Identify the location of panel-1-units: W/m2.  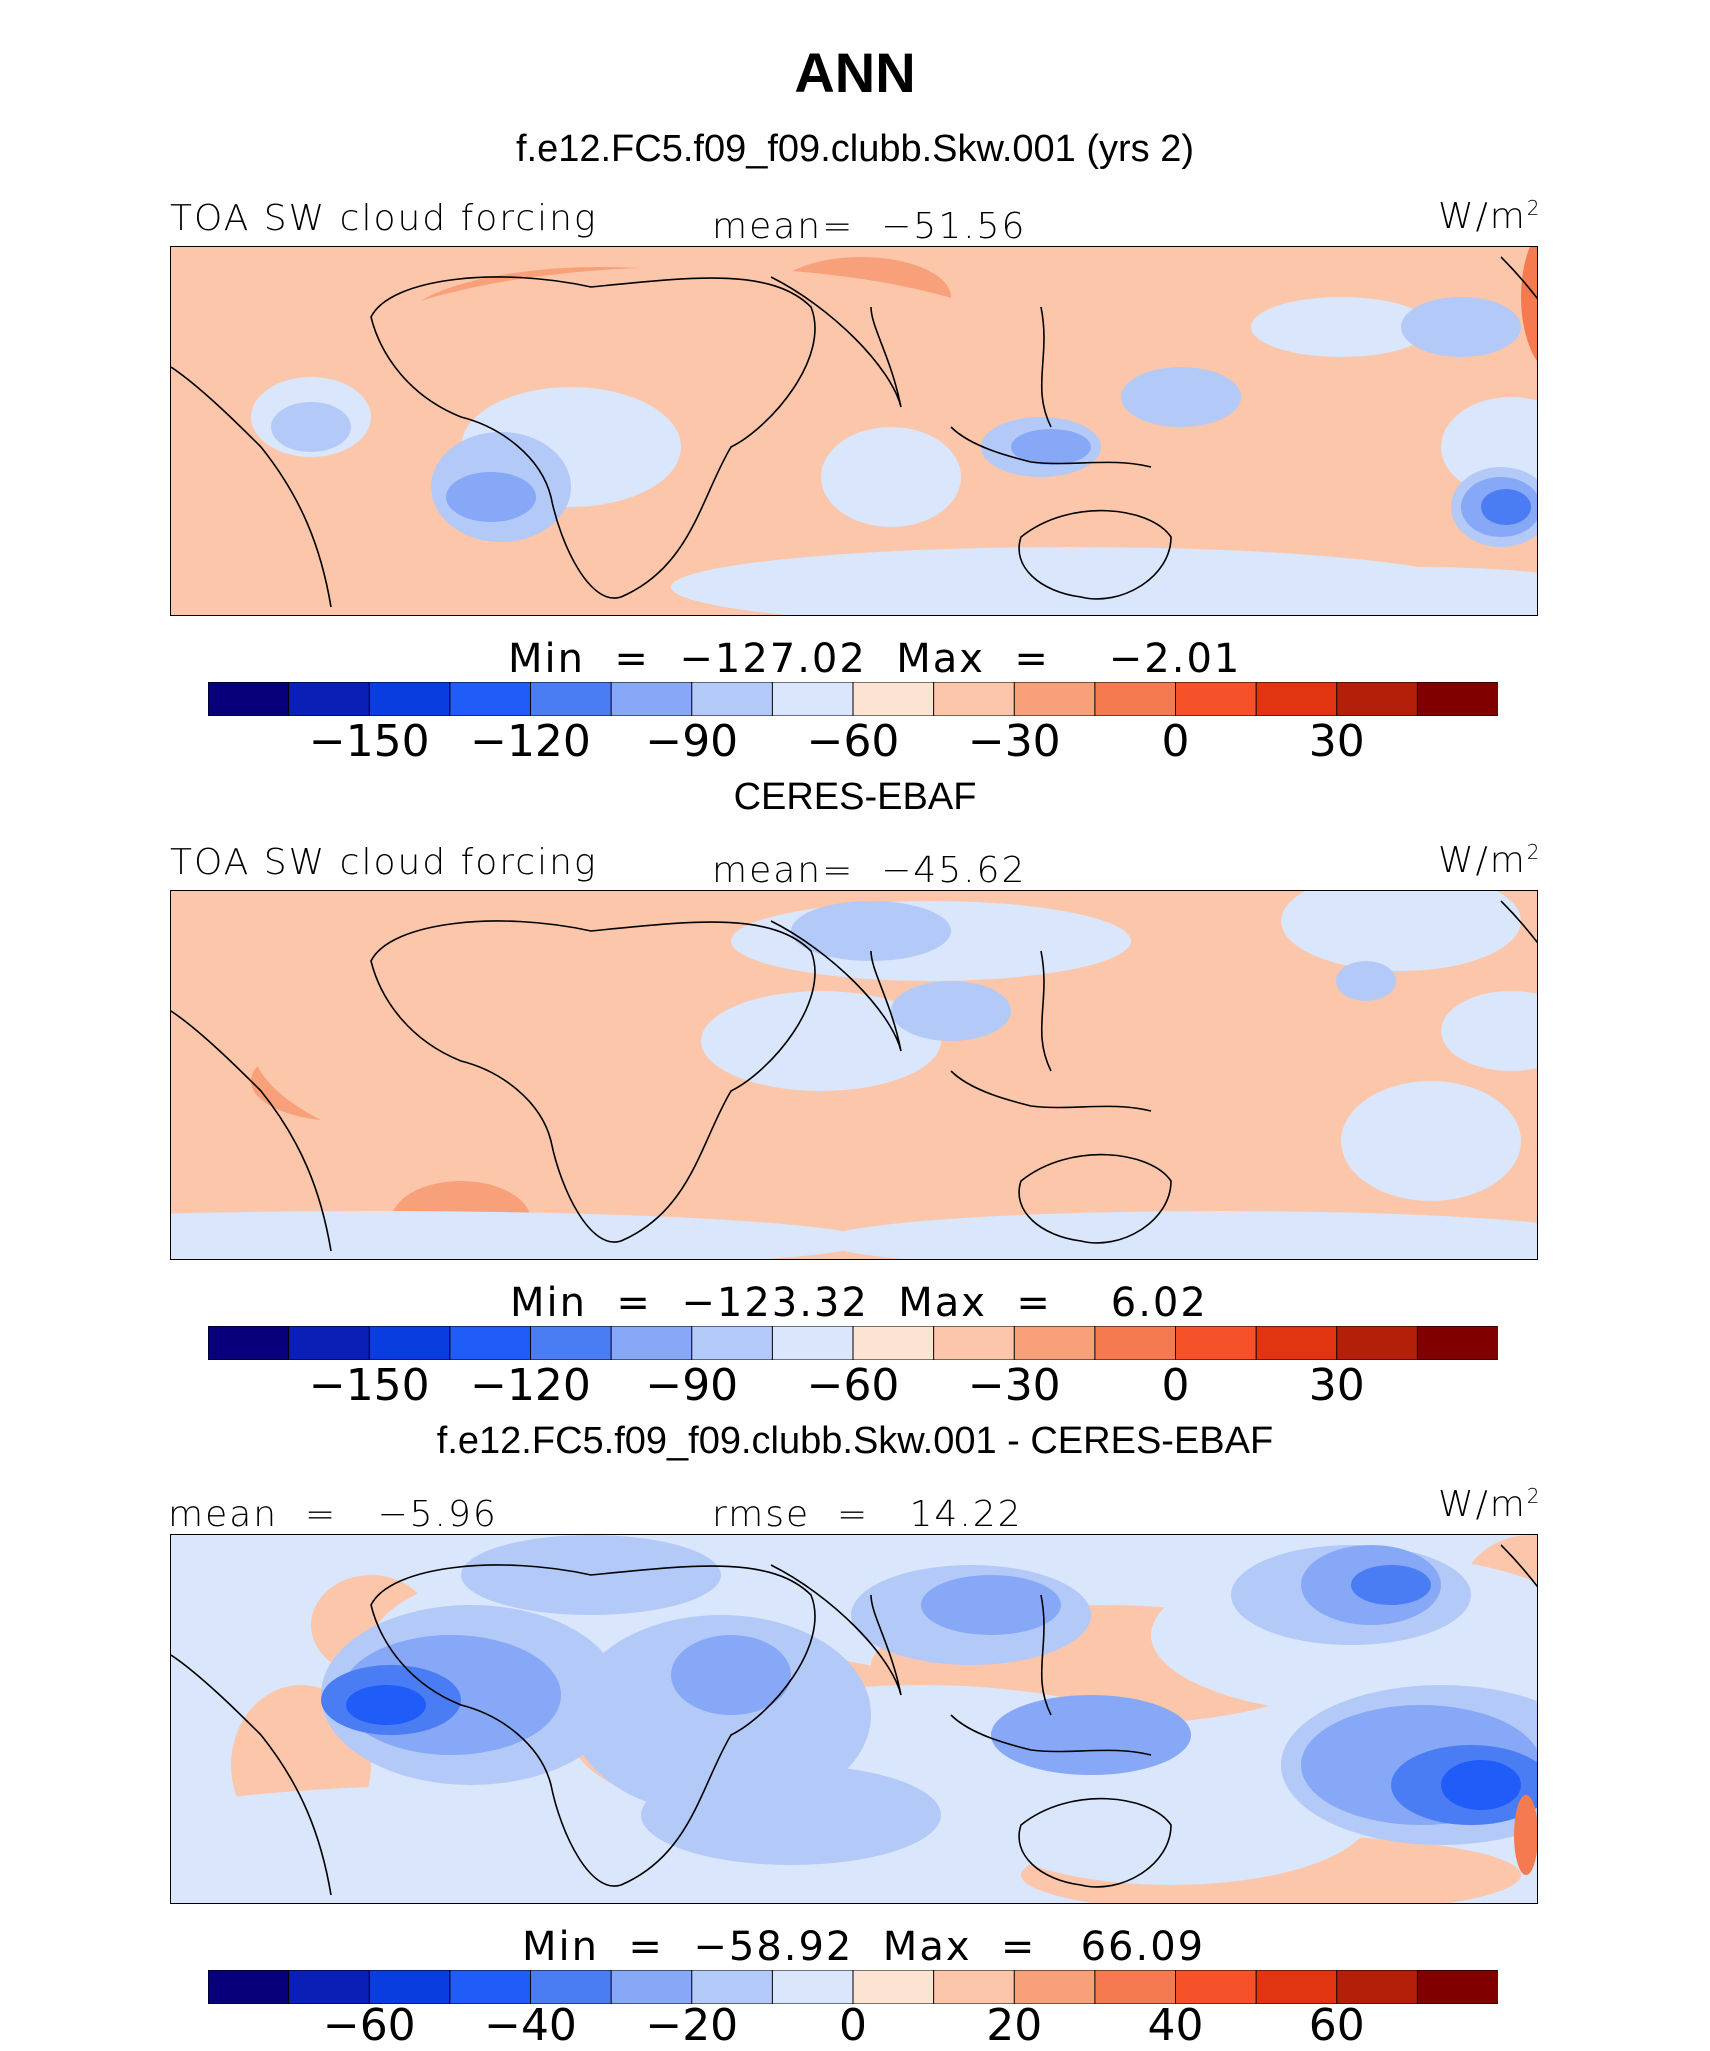
(1490, 216).